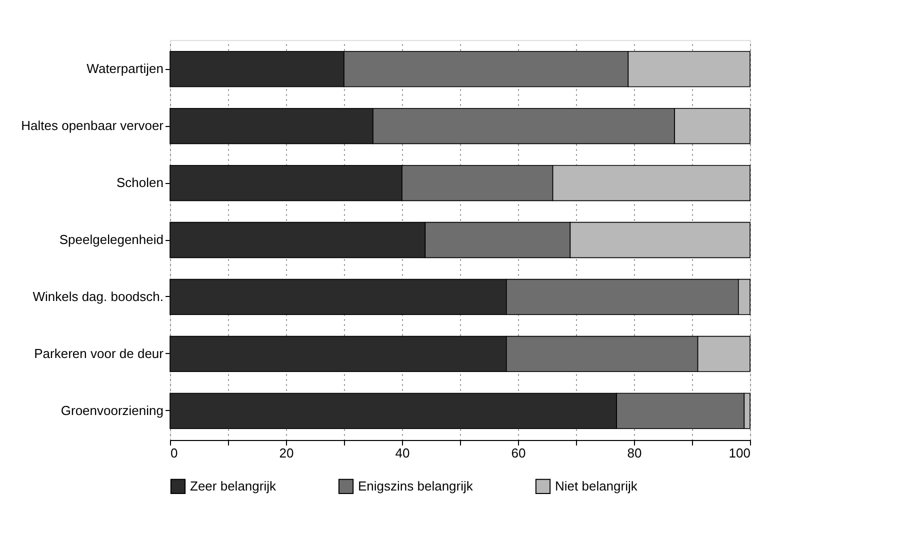 The width and height of the screenshot is (910, 550). Describe the element at coordinates (233, 486) in the screenshot. I see `legend-label: Zeer belangrijk` at that location.